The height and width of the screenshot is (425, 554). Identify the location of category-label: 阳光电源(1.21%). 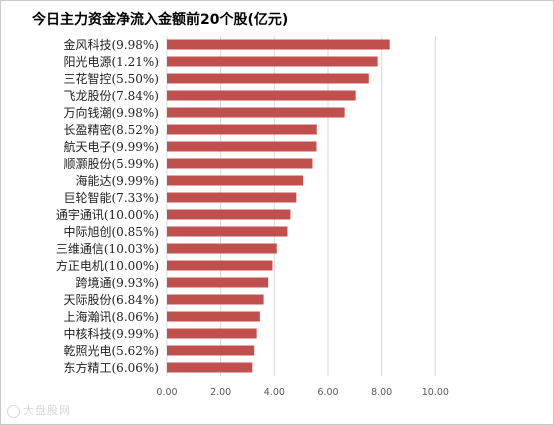
(112, 62).